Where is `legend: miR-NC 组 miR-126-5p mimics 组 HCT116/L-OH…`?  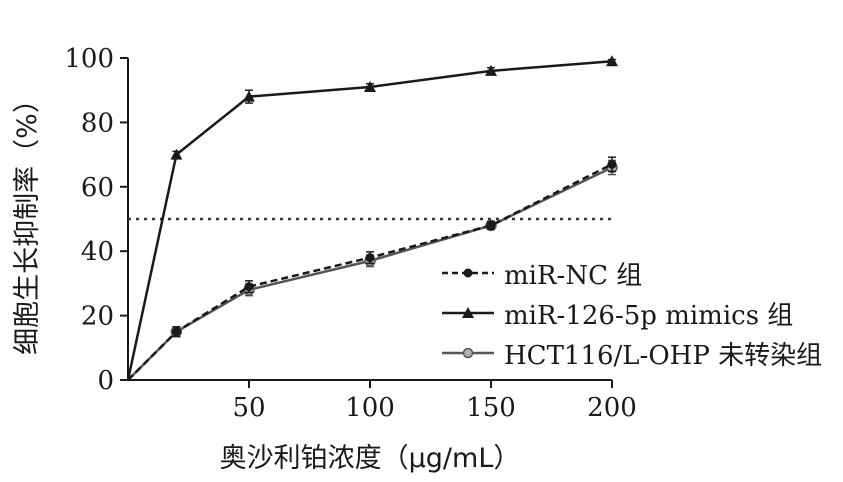 legend: miR-NC 组 miR-126-5p mimics 组 HCT116/L-OH… is located at coordinates (631, 313).